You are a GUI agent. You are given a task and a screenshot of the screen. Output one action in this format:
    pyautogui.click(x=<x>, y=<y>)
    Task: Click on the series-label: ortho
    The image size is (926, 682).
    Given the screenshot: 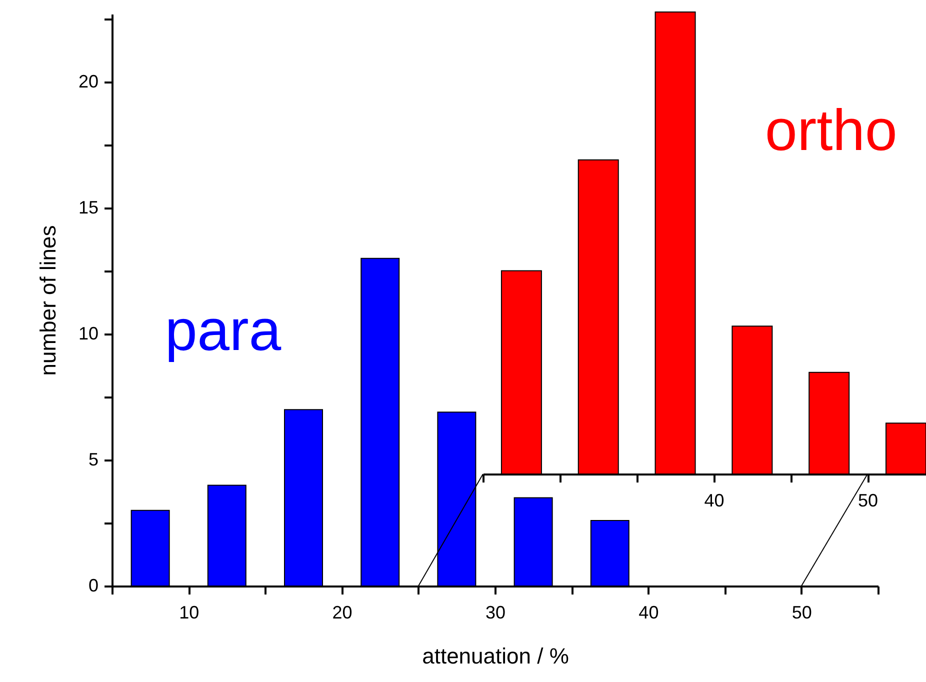 What is the action you would take?
    pyautogui.click(x=831, y=130)
    